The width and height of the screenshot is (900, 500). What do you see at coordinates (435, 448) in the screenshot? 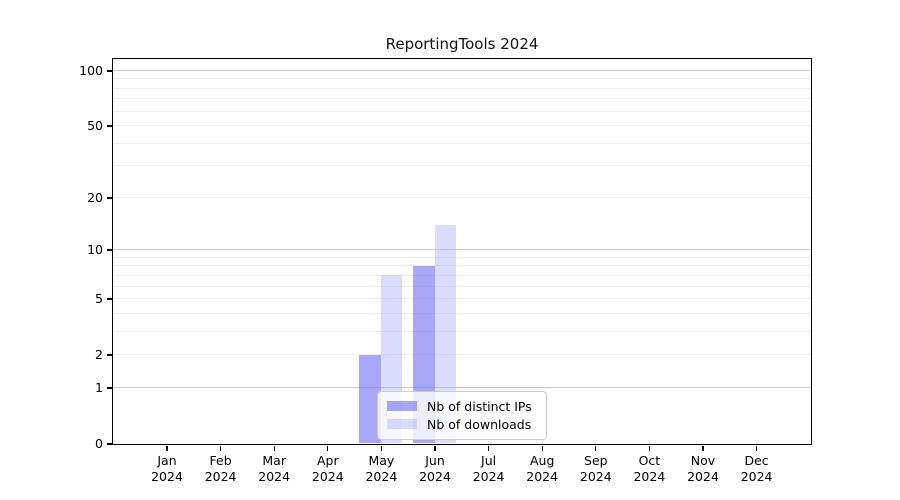
I see `x-tick-mark-jun` at bounding box center [435, 448].